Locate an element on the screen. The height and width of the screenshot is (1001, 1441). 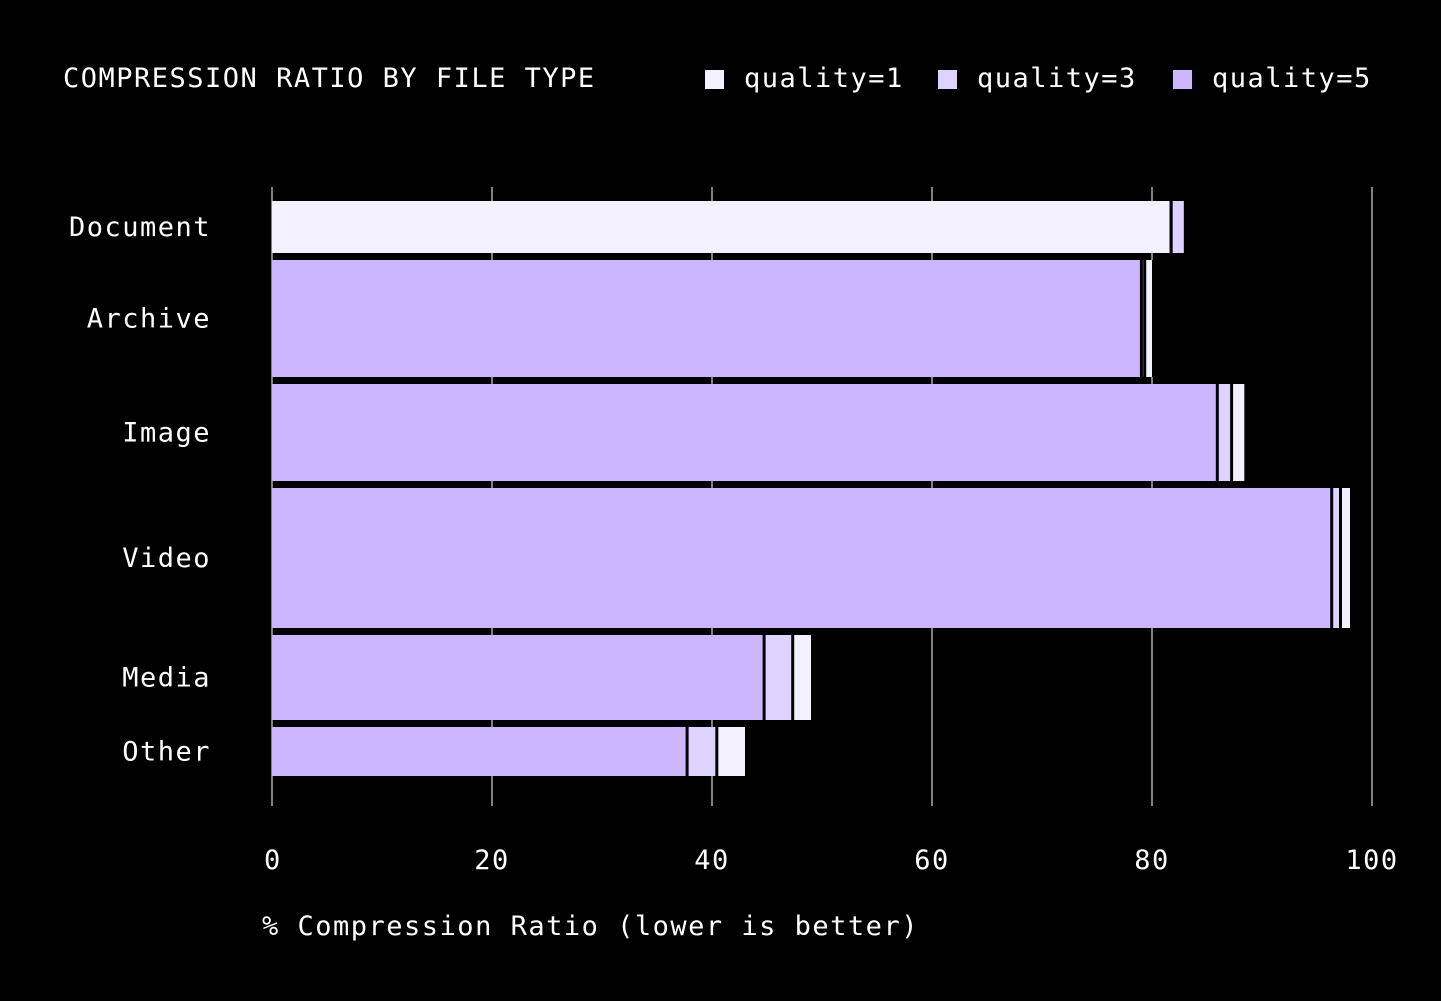
x-tick-label: 60 is located at coordinates (932, 860).